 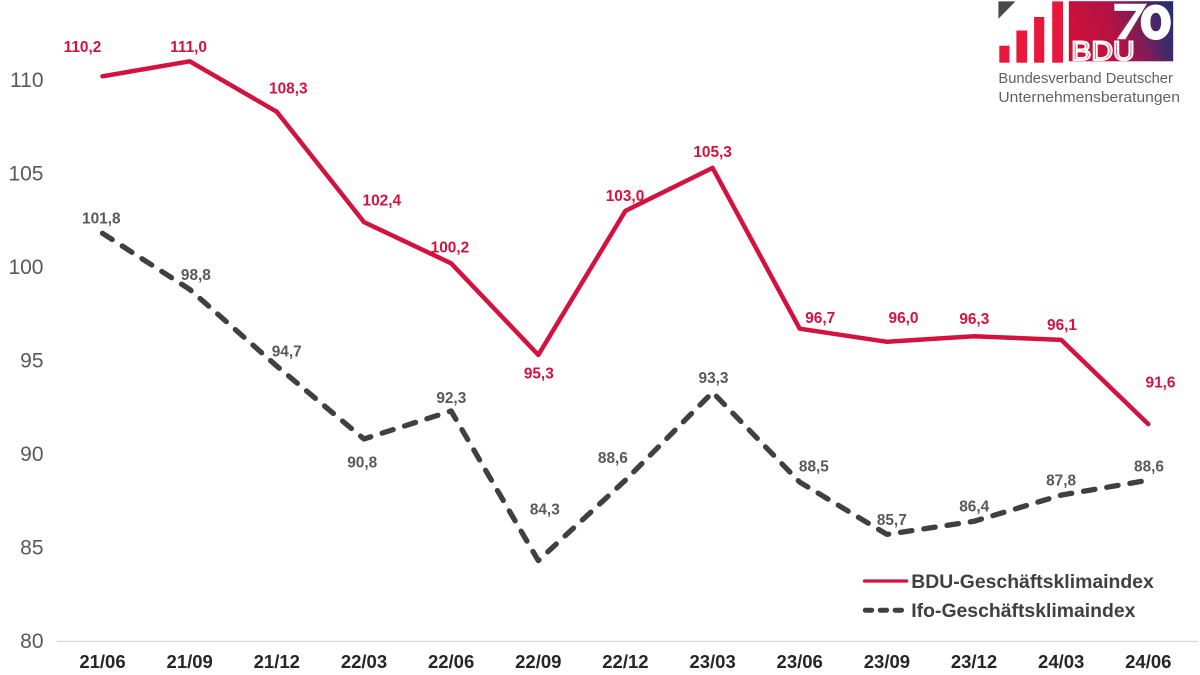 What do you see at coordinates (1085, 79) in the screenshot?
I see `svg-text: Bundesverband Deutscher` at bounding box center [1085, 79].